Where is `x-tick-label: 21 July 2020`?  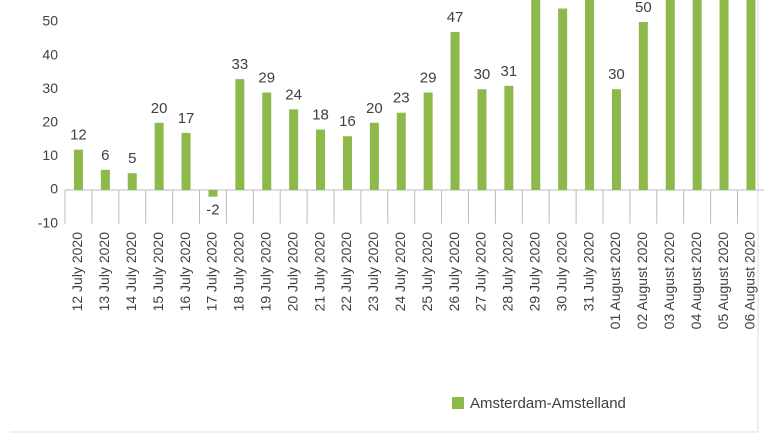 x-tick-label: 21 July 2020 is located at coordinates (319, 272).